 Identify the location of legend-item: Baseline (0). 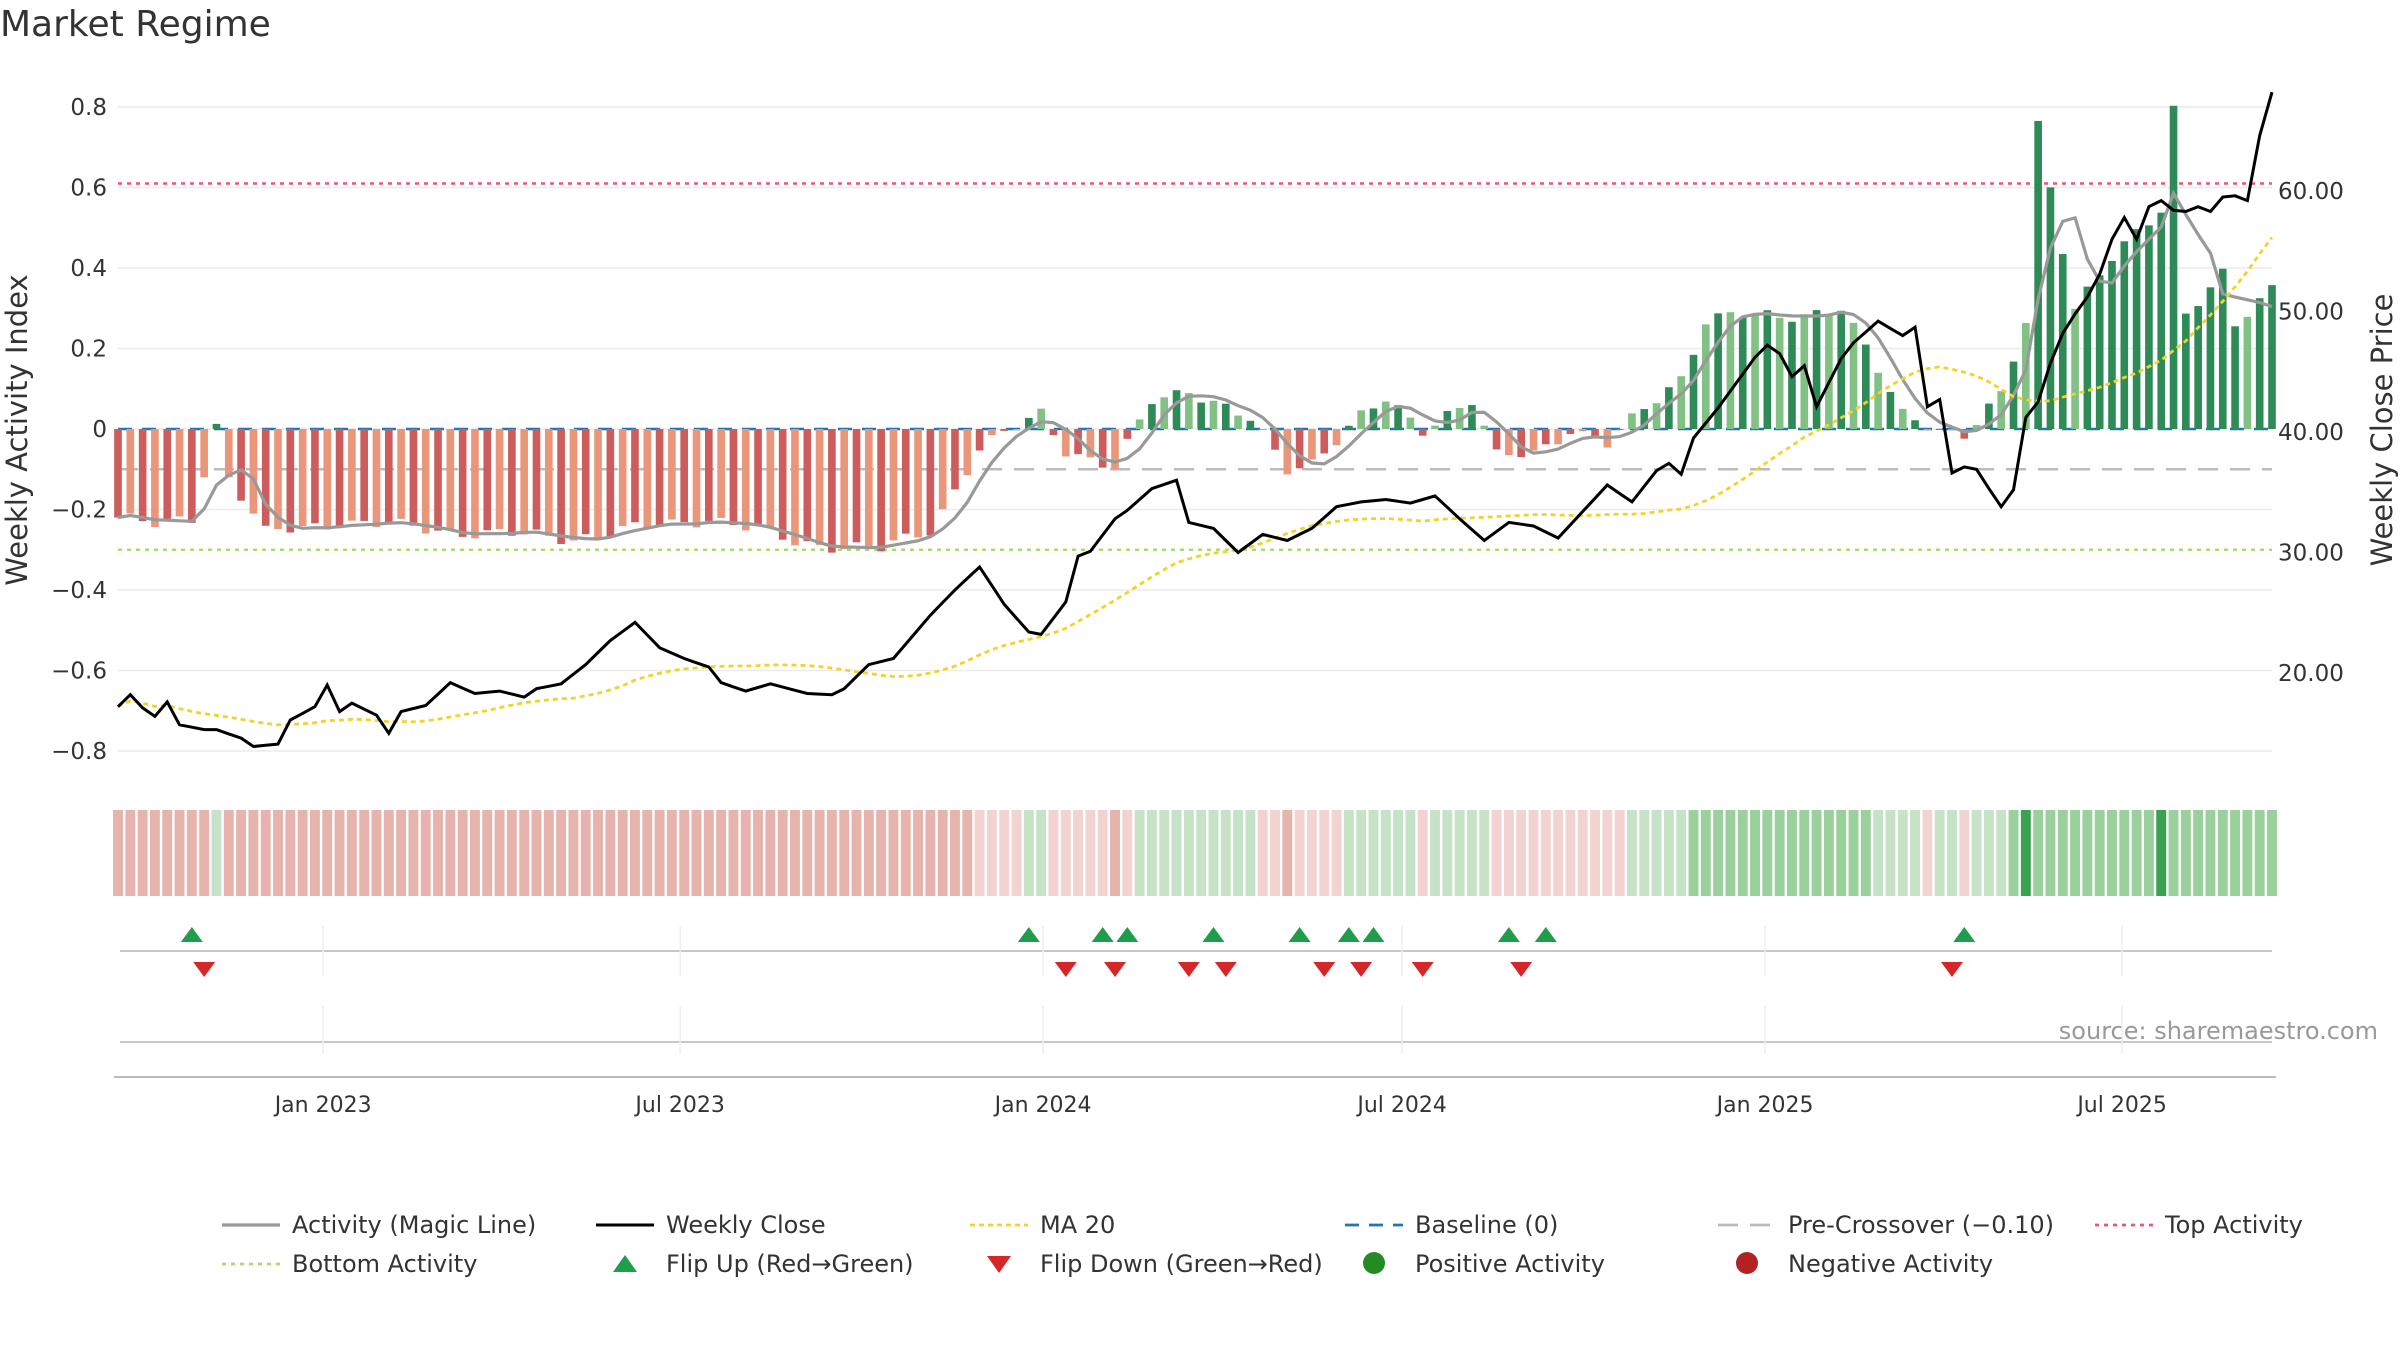
(1451, 1225).